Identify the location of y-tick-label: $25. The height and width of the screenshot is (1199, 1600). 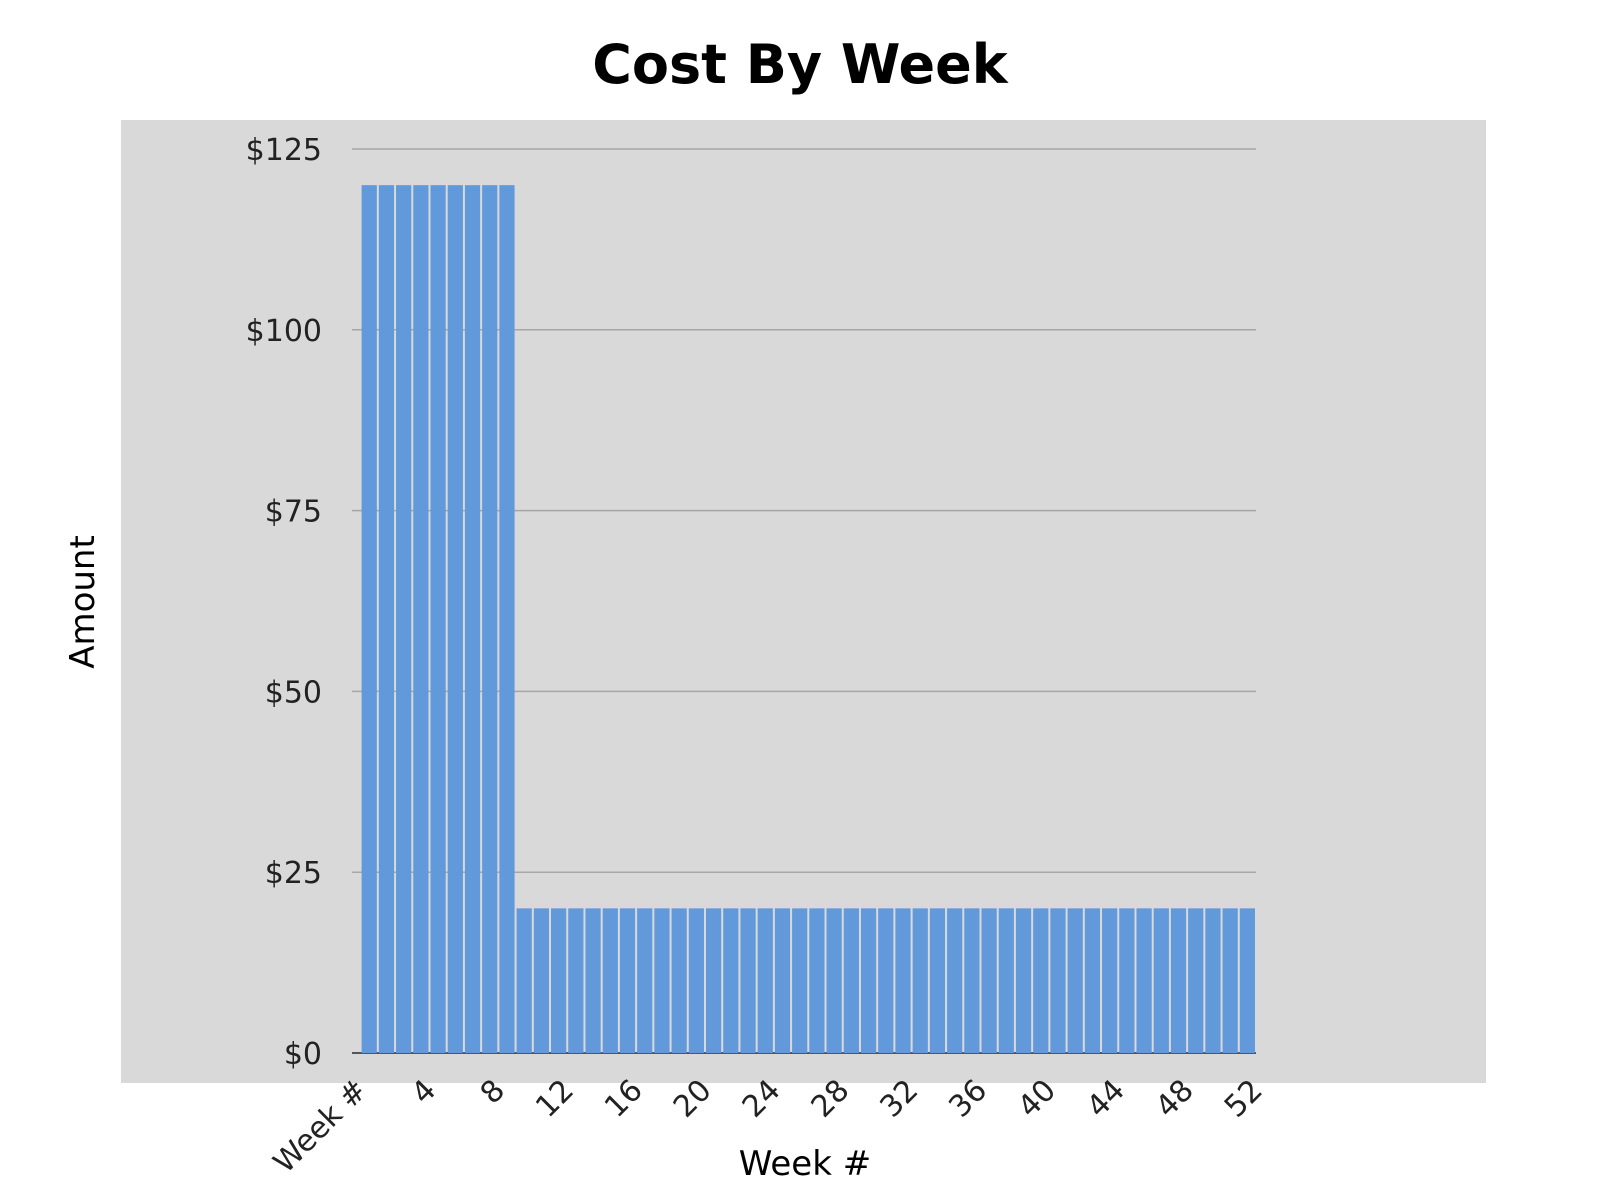
(293, 873).